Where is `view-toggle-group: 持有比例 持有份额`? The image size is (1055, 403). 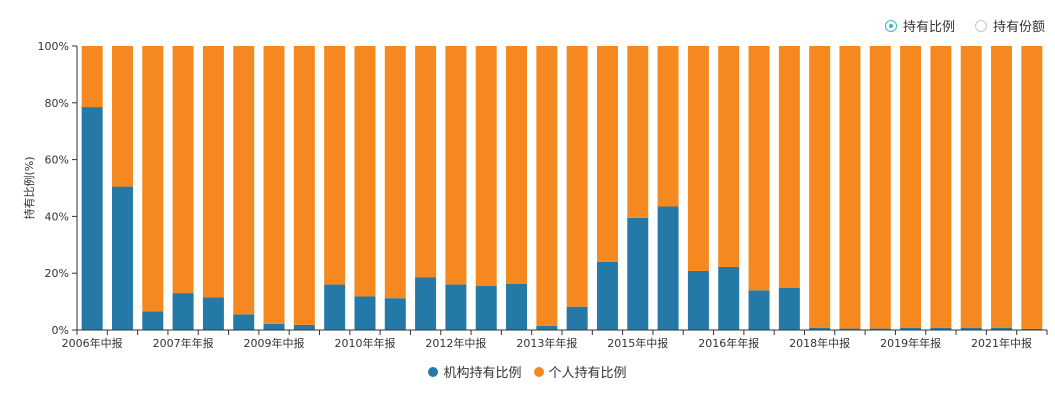 view-toggle-group: 持有比例 持有份额 is located at coordinates (964, 25).